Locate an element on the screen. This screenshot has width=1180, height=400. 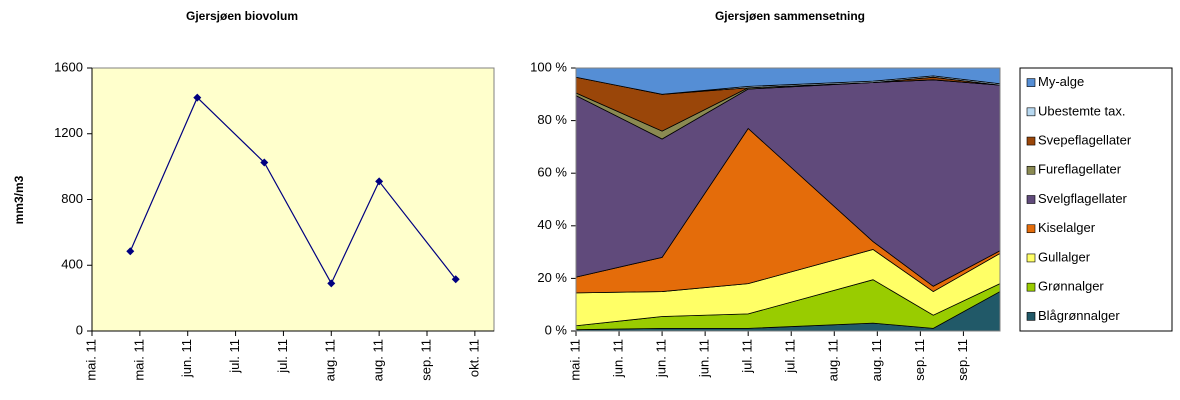
x-tick-label: okt. 11 is located at coordinates (473, 358).